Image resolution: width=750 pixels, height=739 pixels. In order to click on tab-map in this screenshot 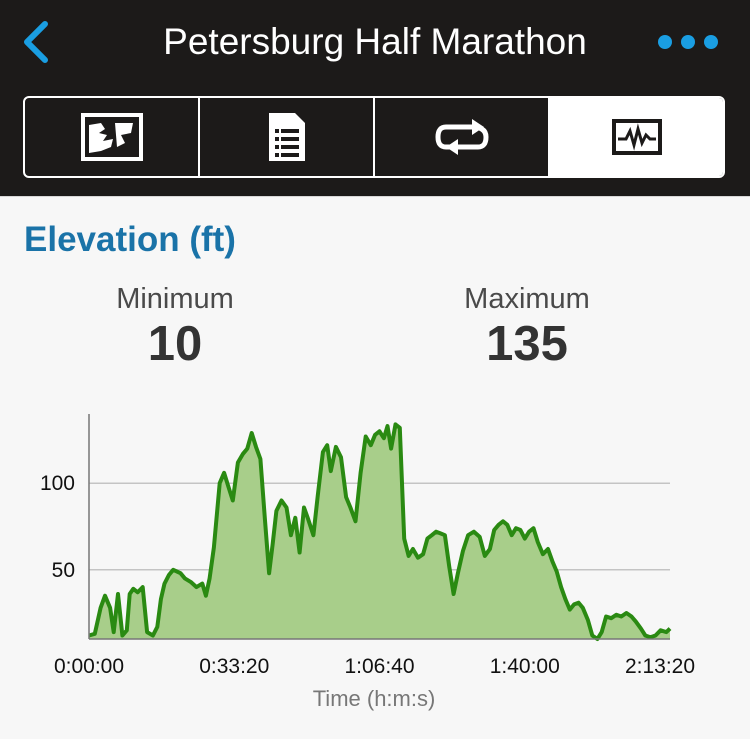, I will do `click(112, 137)`.